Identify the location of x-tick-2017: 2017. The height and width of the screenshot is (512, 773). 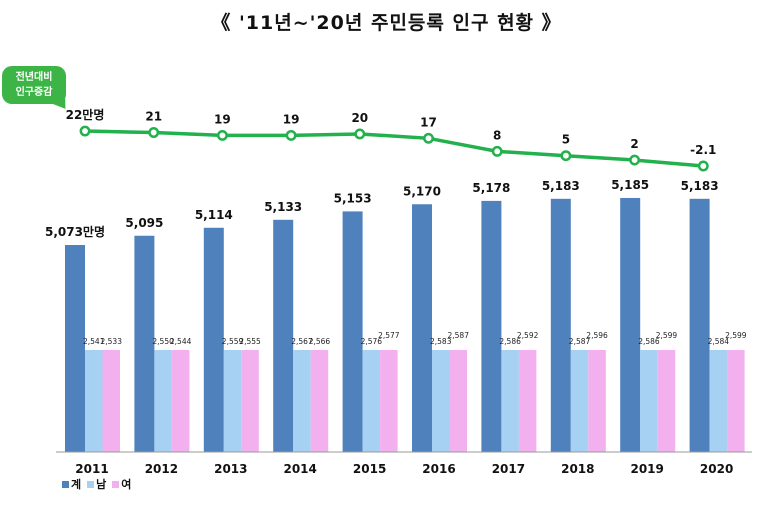
(508, 469).